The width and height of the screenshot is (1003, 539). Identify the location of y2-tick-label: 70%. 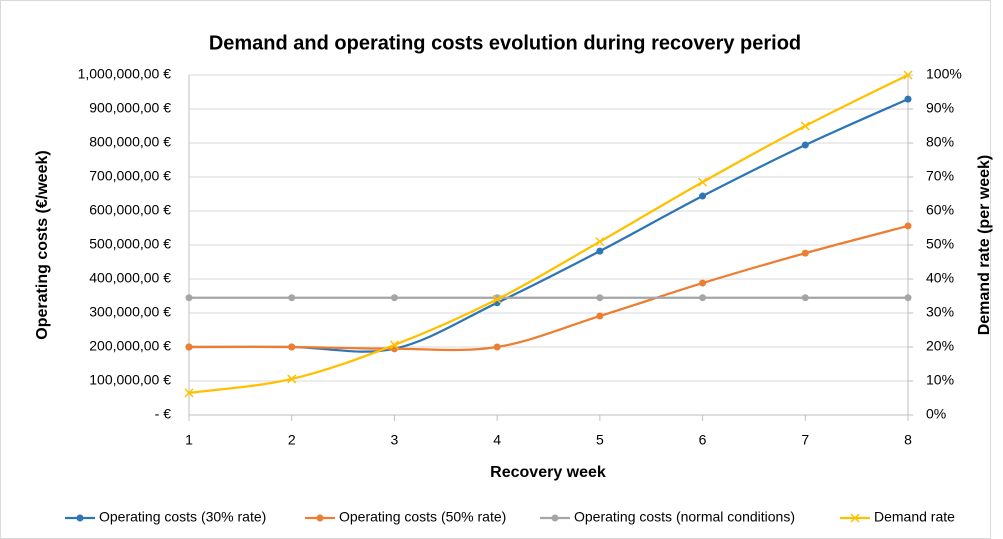
(940, 176).